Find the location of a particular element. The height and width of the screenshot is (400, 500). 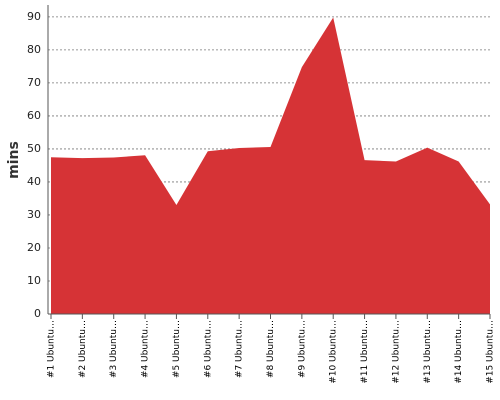

y-tick-label: 10 is located at coordinates (34, 280).